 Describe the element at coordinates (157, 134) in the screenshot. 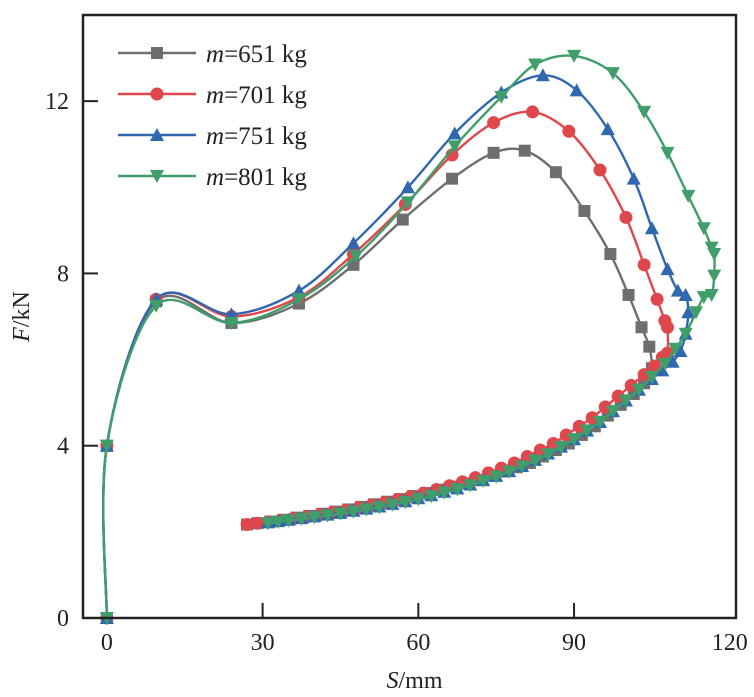

I see `legend-marker-triangle-up` at that location.